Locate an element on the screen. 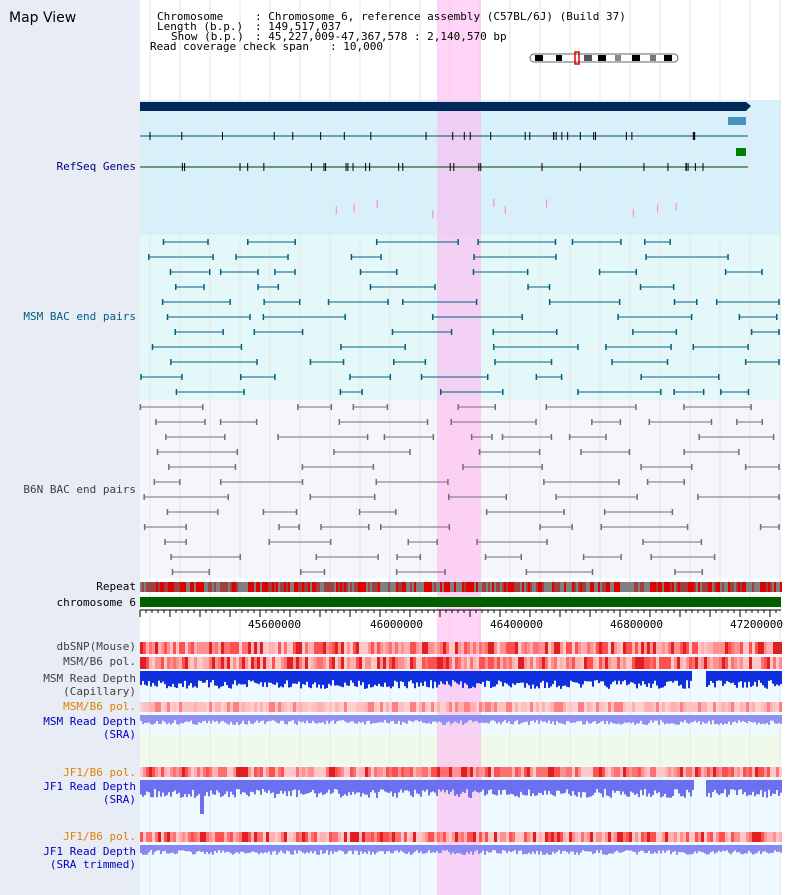  track-label-jf1-depth-trim-1: JF1 Read Depth is located at coordinates (89, 851).